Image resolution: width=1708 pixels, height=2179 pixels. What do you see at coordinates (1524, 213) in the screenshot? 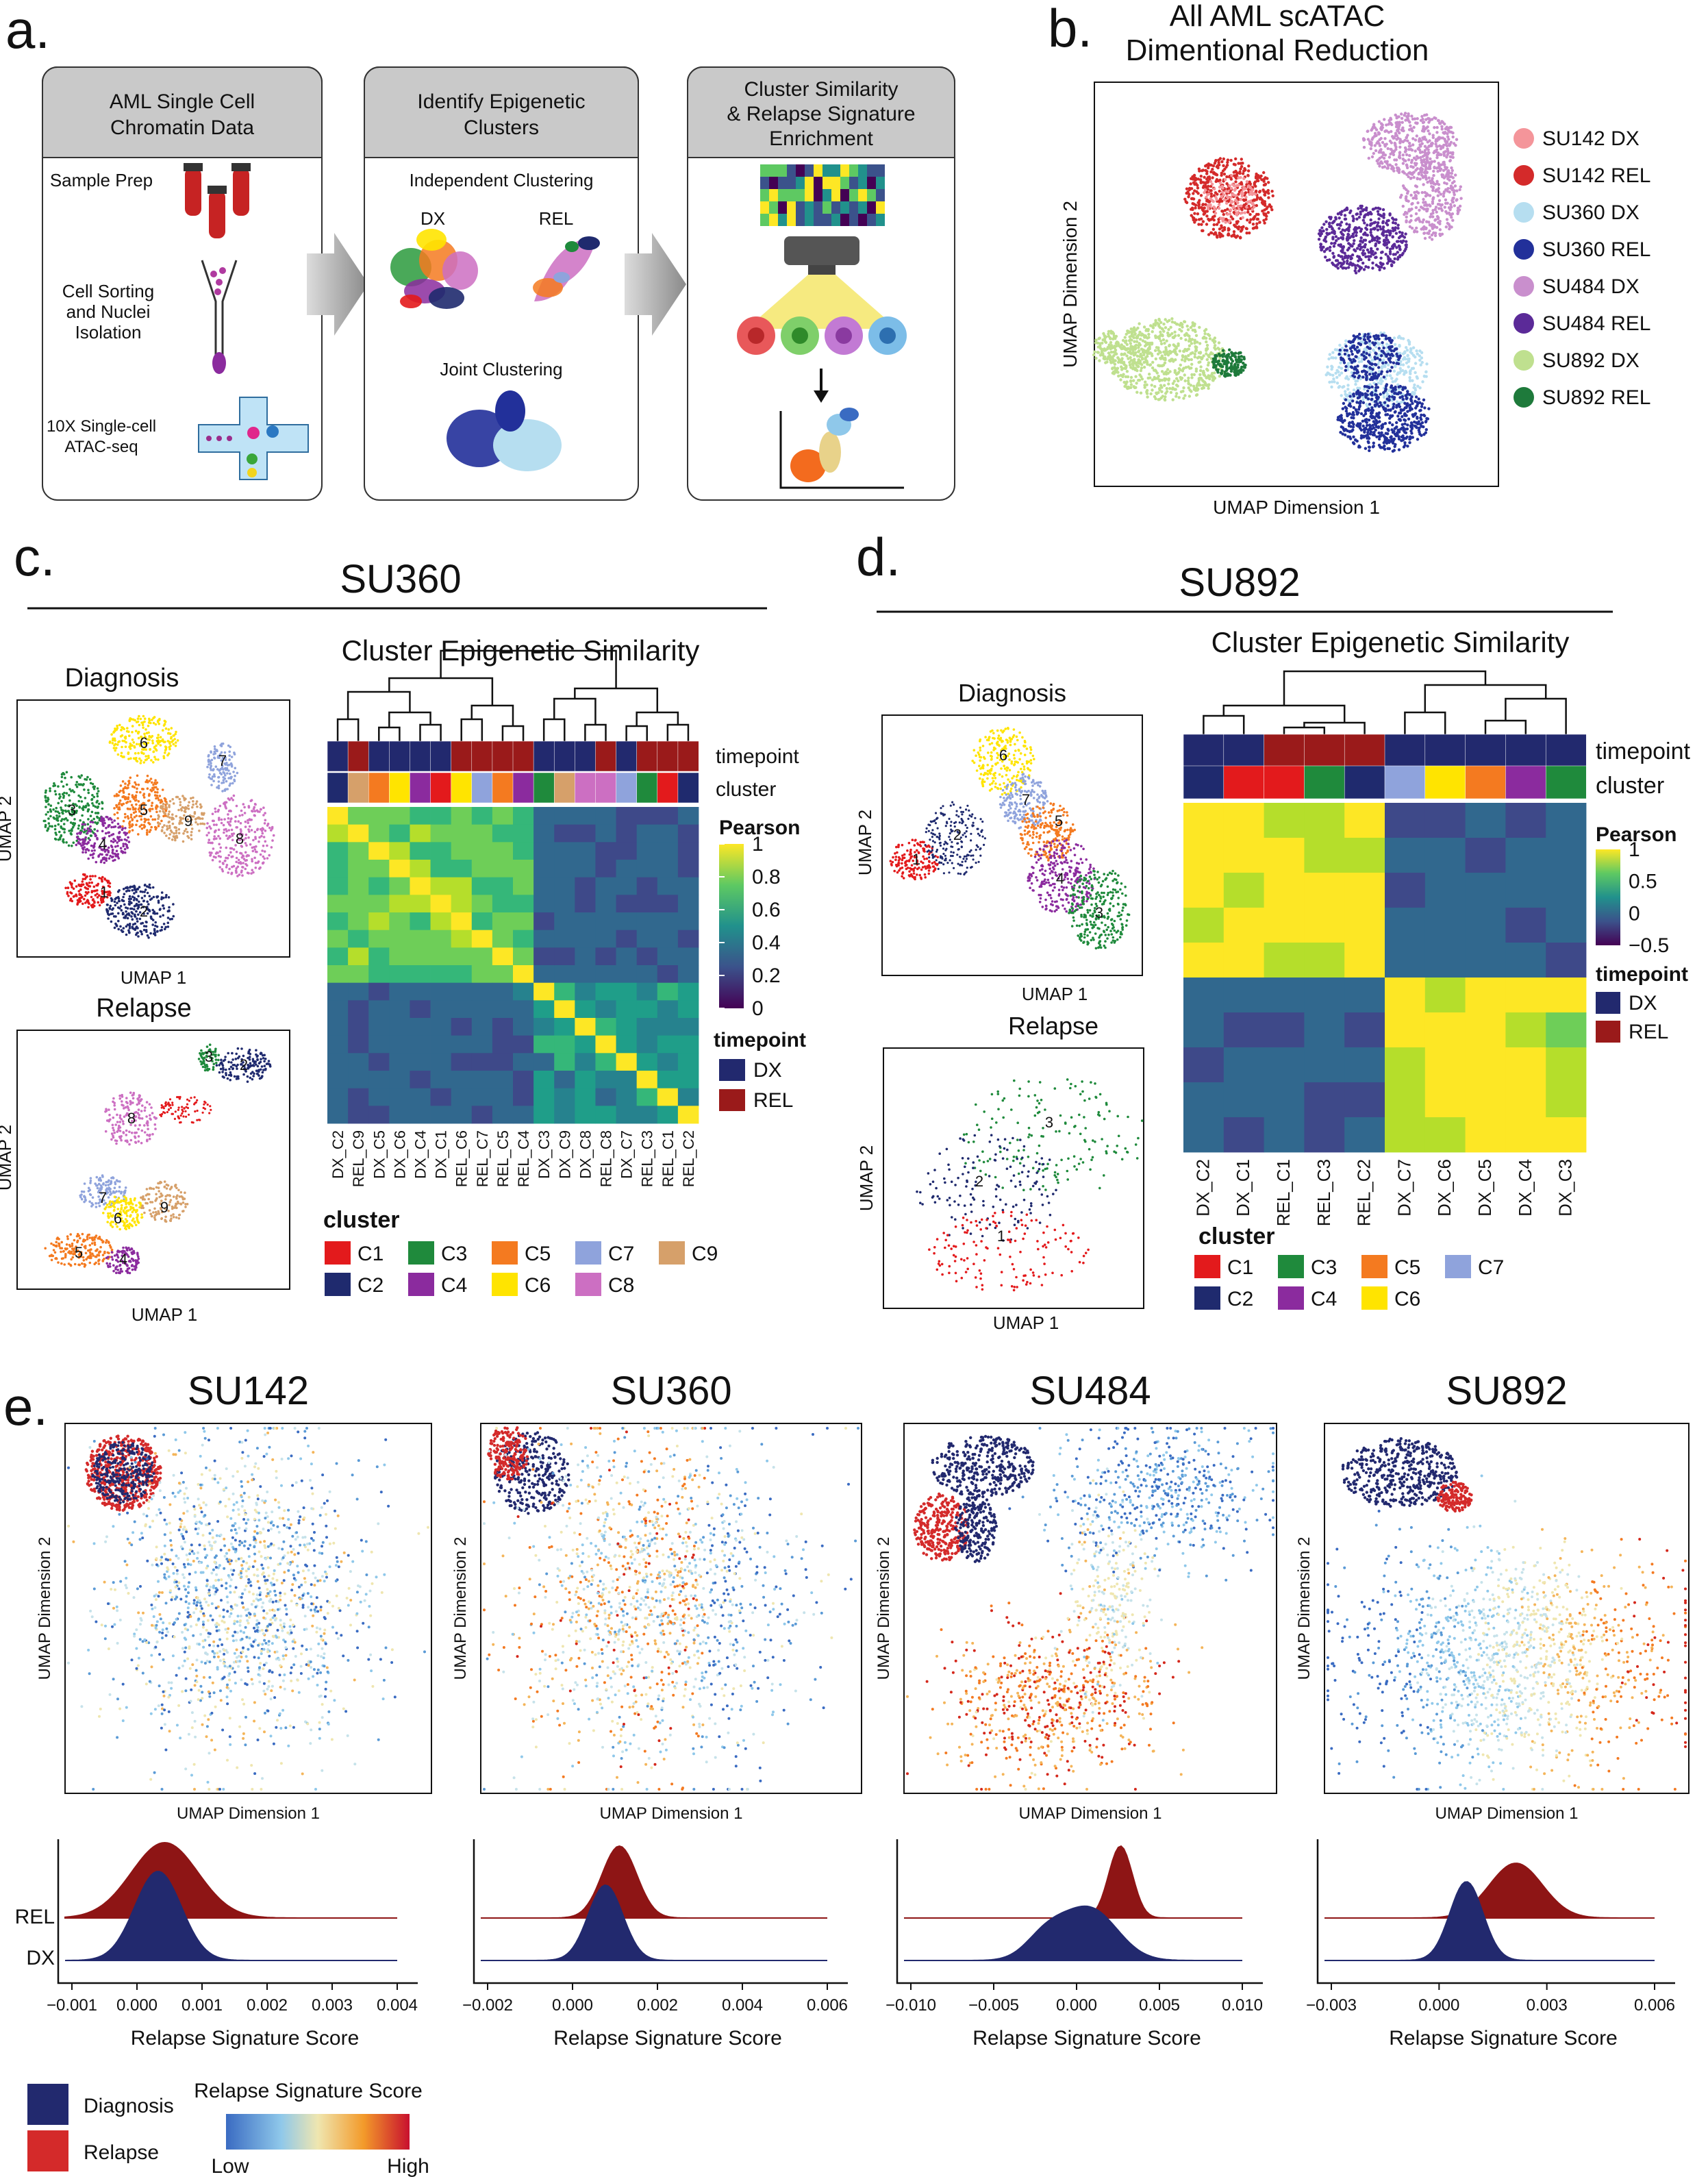
I see `legend-swatch` at bounding box center [1524, 213].